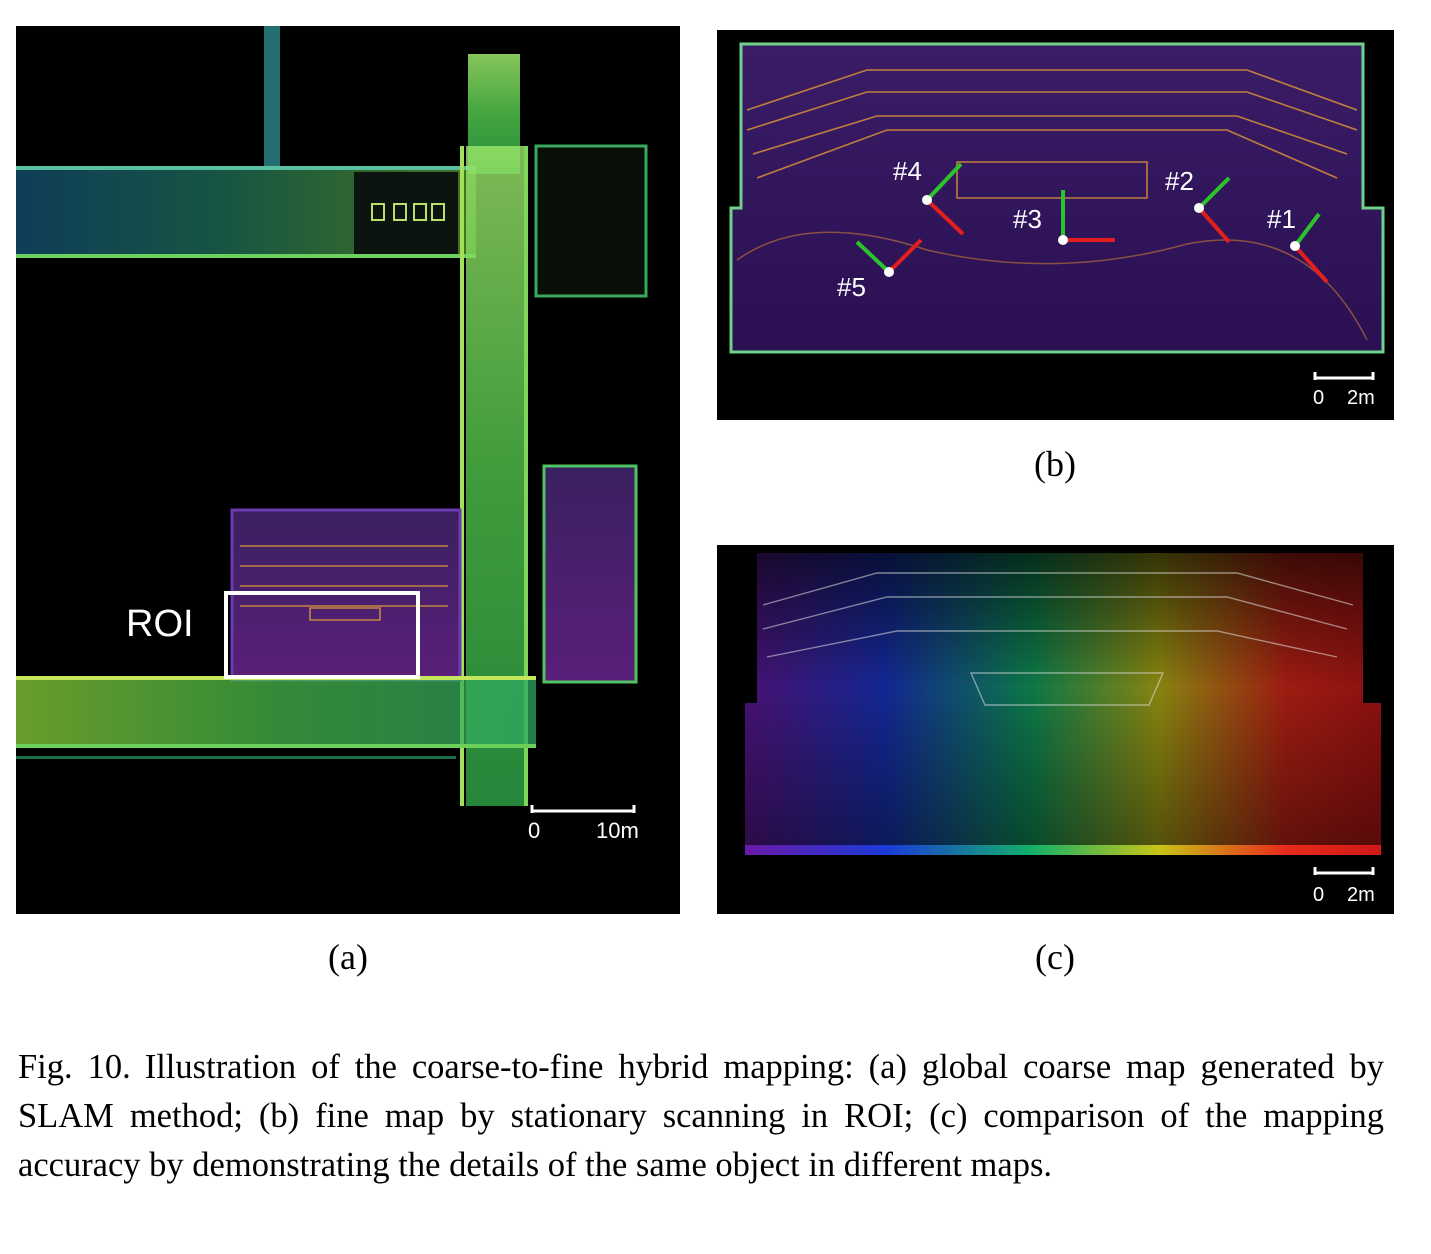 The height and width of the screenshot is (1254, 1431). I want to click on comparison-shading, so click(1063, 702).